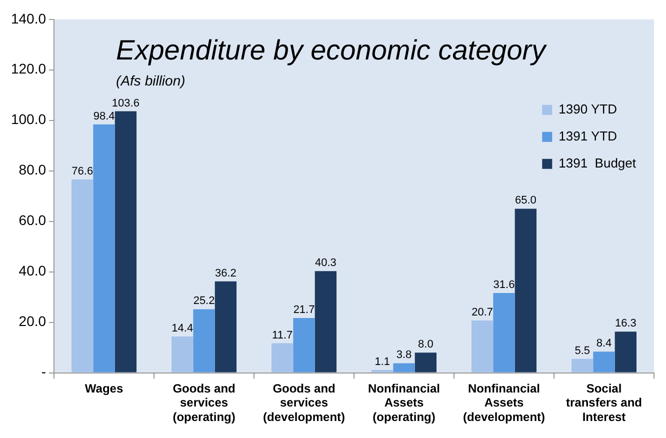 The width and height of the screenshot is (666, 438). Describe the element at coordinates (483, 312) in the screenshot. I see `data-label: 20.7` at that location.